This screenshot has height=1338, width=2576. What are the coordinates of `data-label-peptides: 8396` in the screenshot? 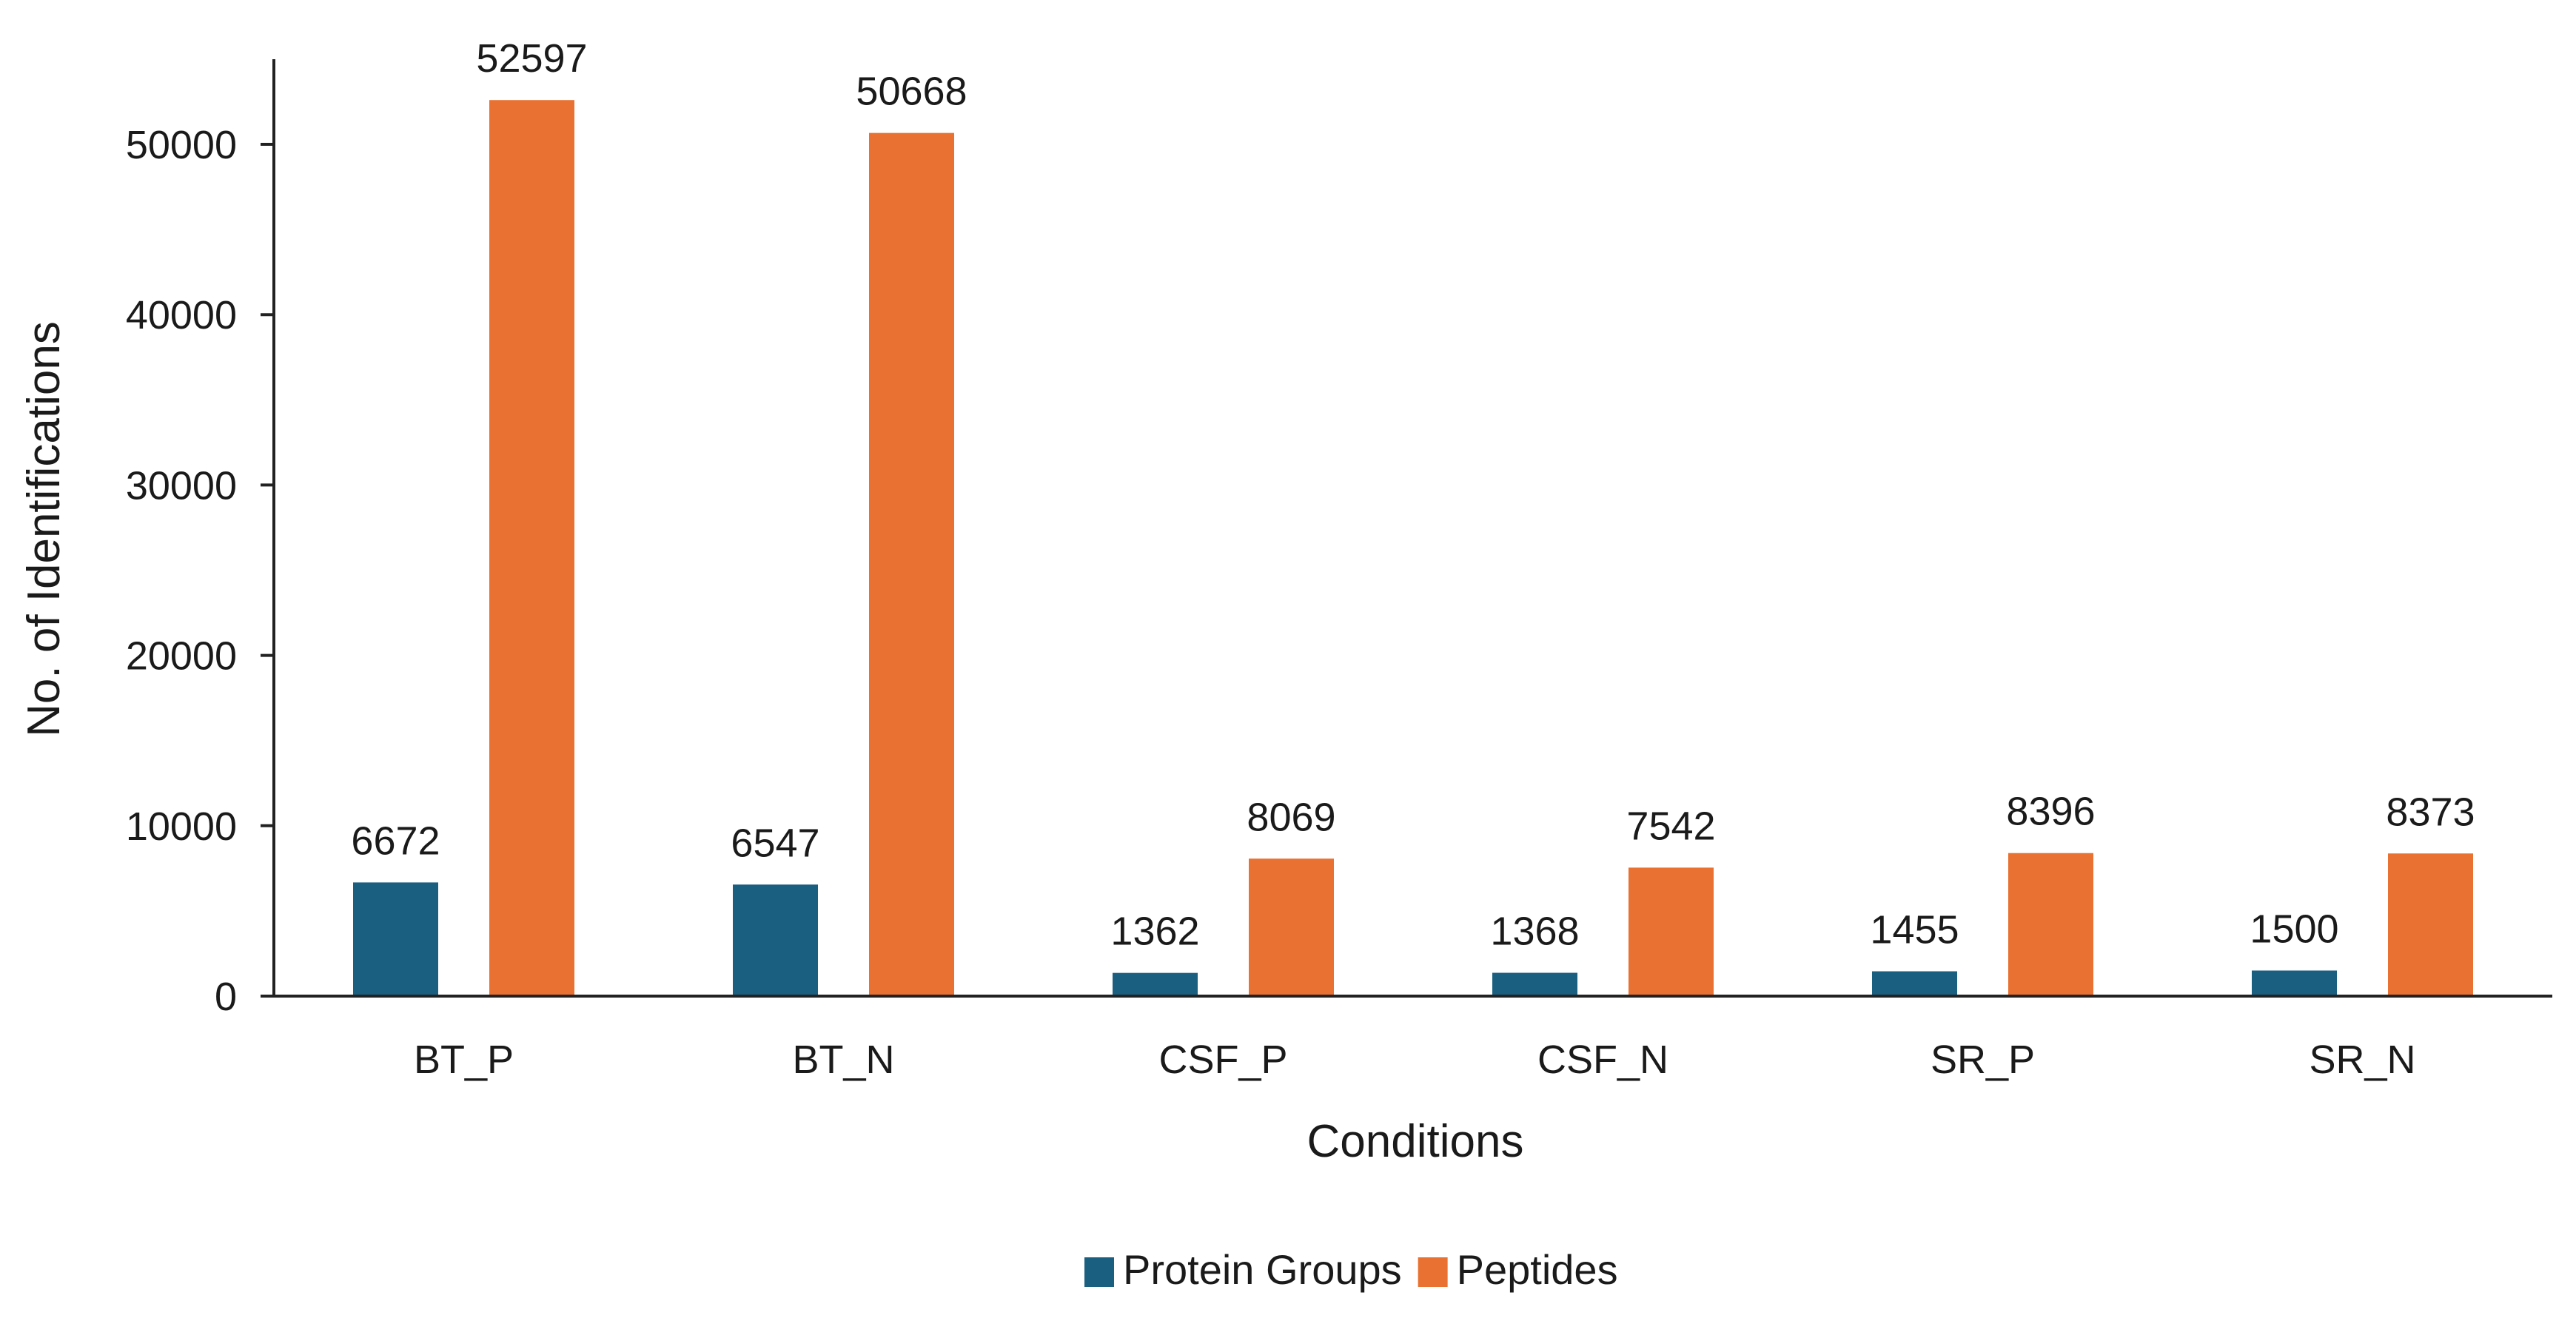 It's located at (2050, 812).